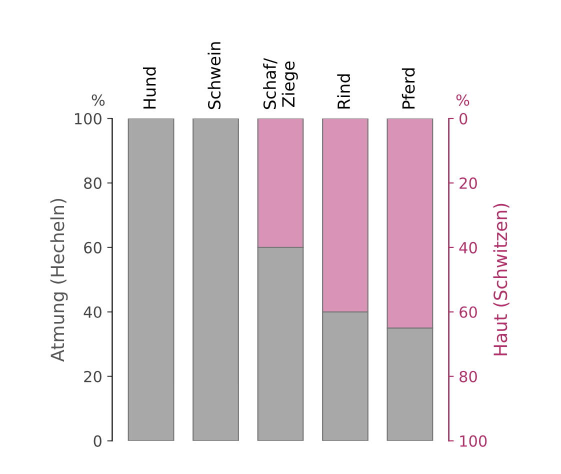  Describe the element at coordinates (214, 76) in the screenshot. I see `x-tick-label: Schwein` at that location.